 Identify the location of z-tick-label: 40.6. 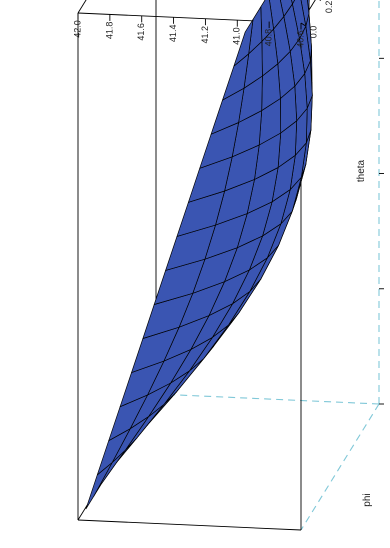
(300, 39).